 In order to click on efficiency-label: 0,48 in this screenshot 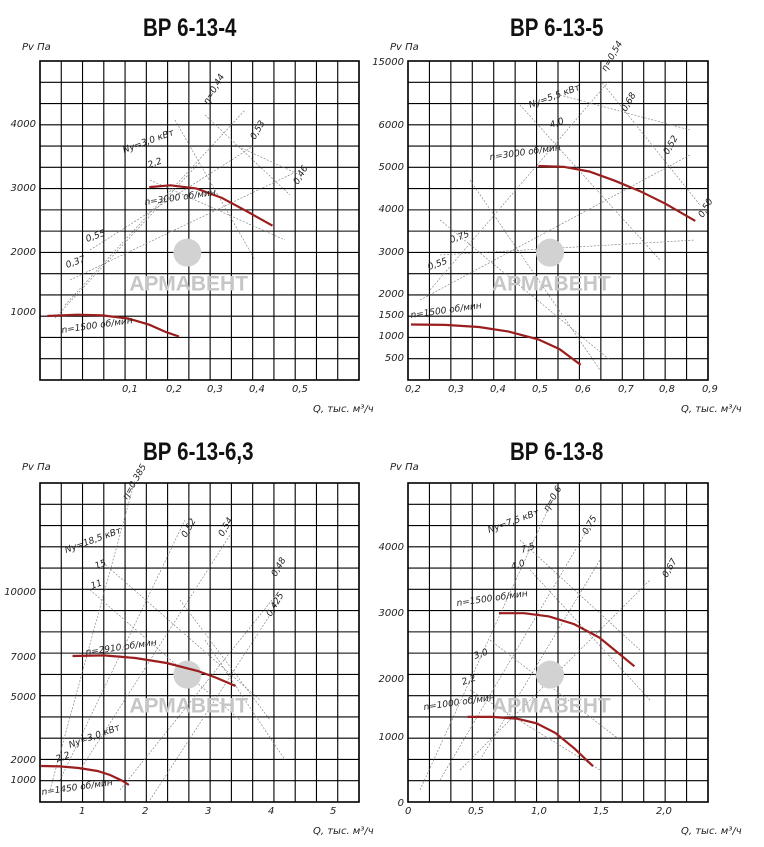, I will do `click(279, 567)`.